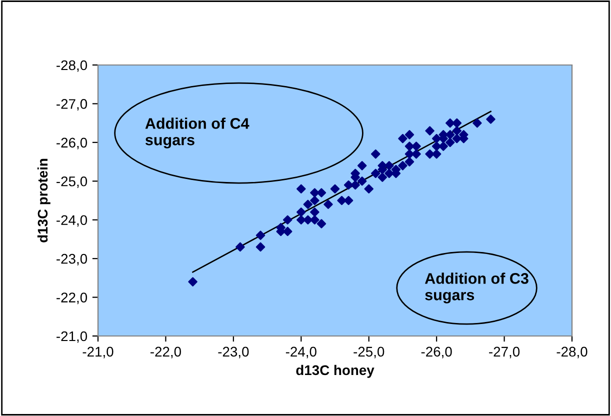 The image size is (611, 416). What do you see at coordinates (335, 371) in the screenshot?
I see `x-axis-title: d13C honey` at bounding box center [335, 371].